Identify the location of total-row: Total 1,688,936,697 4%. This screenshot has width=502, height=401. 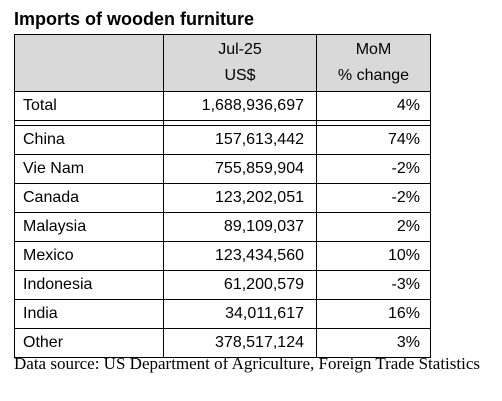
(222, 106).